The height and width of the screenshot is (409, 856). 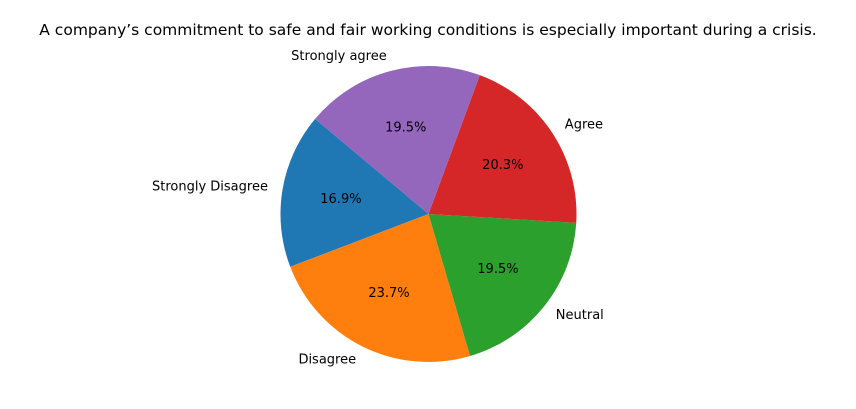 What do you see at coordinates (405, 128) in the screenshot?
I see `slice-percent-strongly-agree: 19.5%` at bounding box center [405, 128].